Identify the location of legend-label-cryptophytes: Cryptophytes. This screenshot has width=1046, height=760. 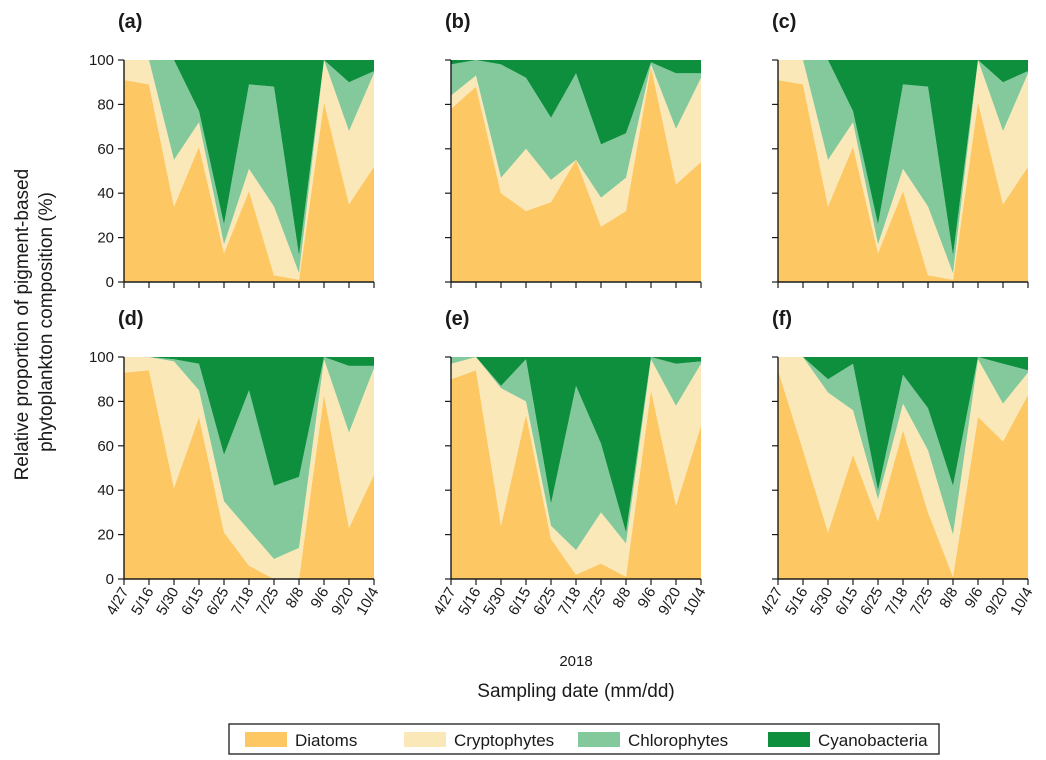
(504, 740).